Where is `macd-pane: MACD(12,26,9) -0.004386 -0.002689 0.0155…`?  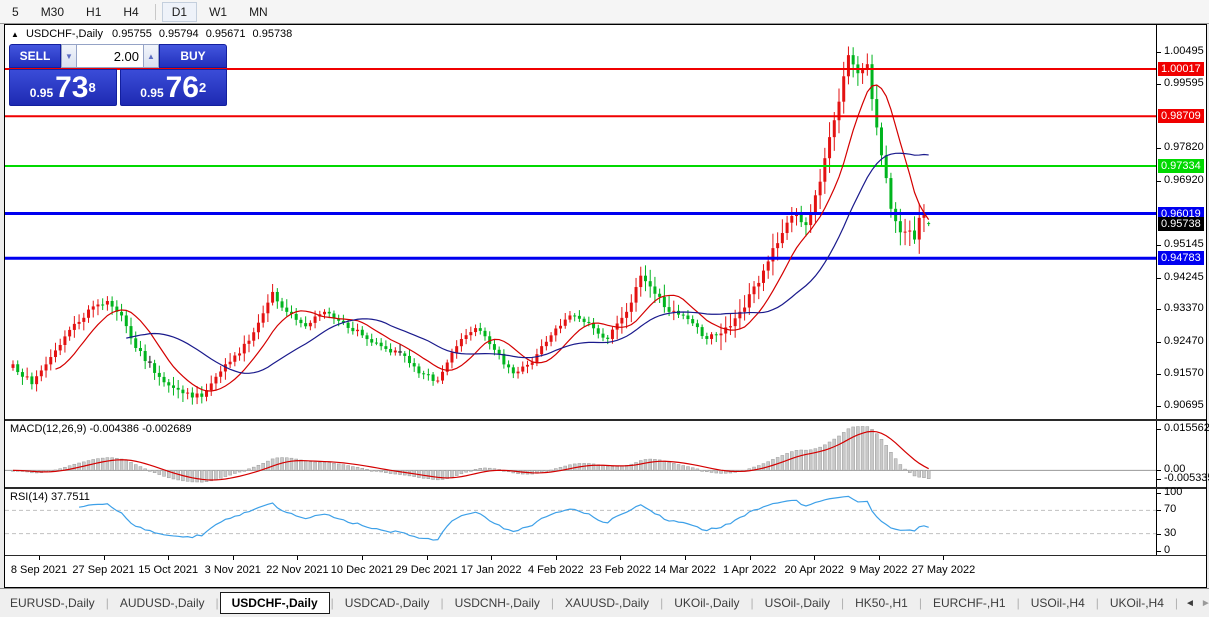
macd-pane: MACD(12,26,9) -0.004386 -0.002689 0.0155… is located at coordinates (607, 454).